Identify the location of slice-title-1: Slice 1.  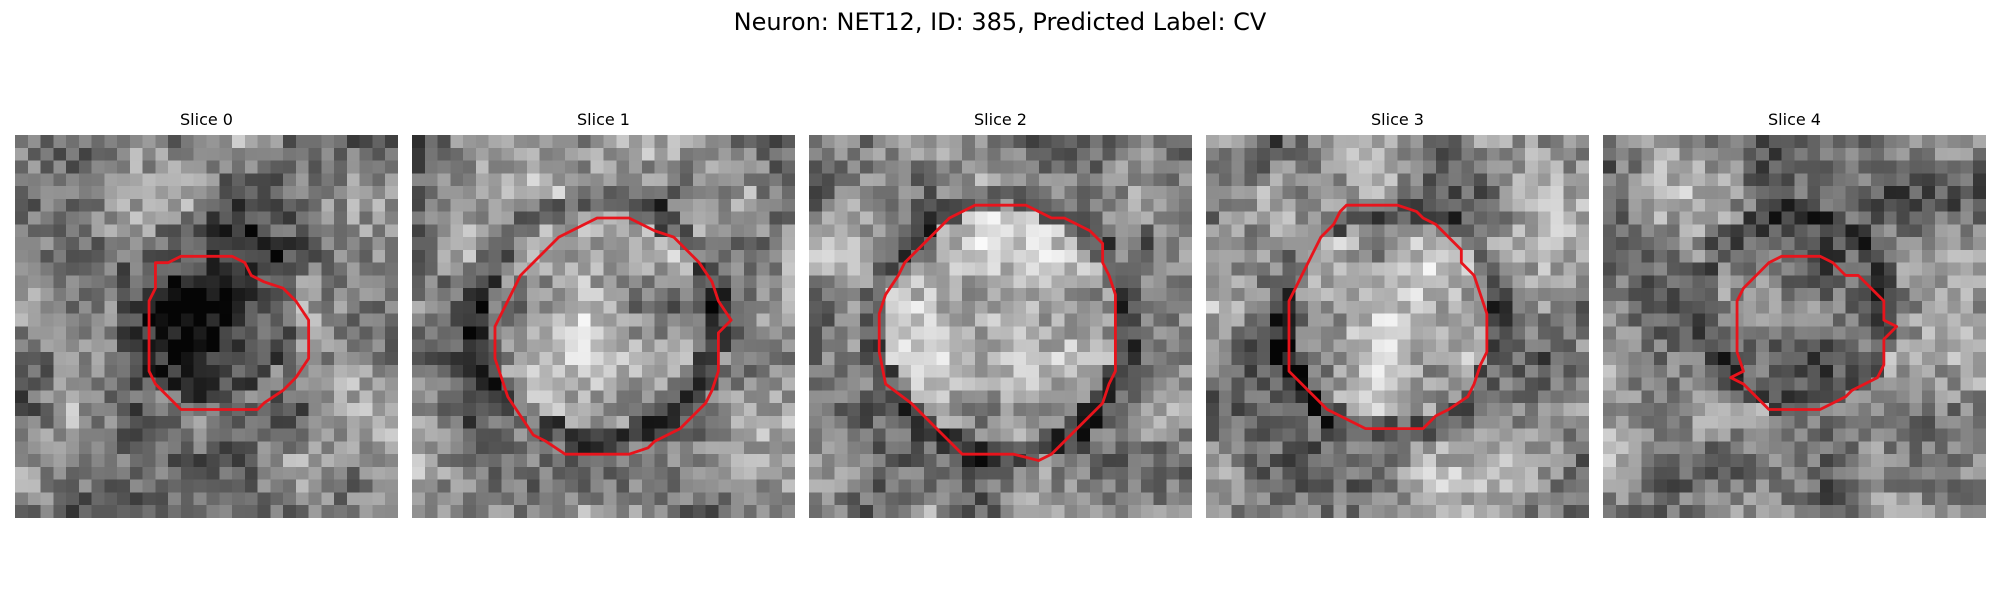
(603, 119).